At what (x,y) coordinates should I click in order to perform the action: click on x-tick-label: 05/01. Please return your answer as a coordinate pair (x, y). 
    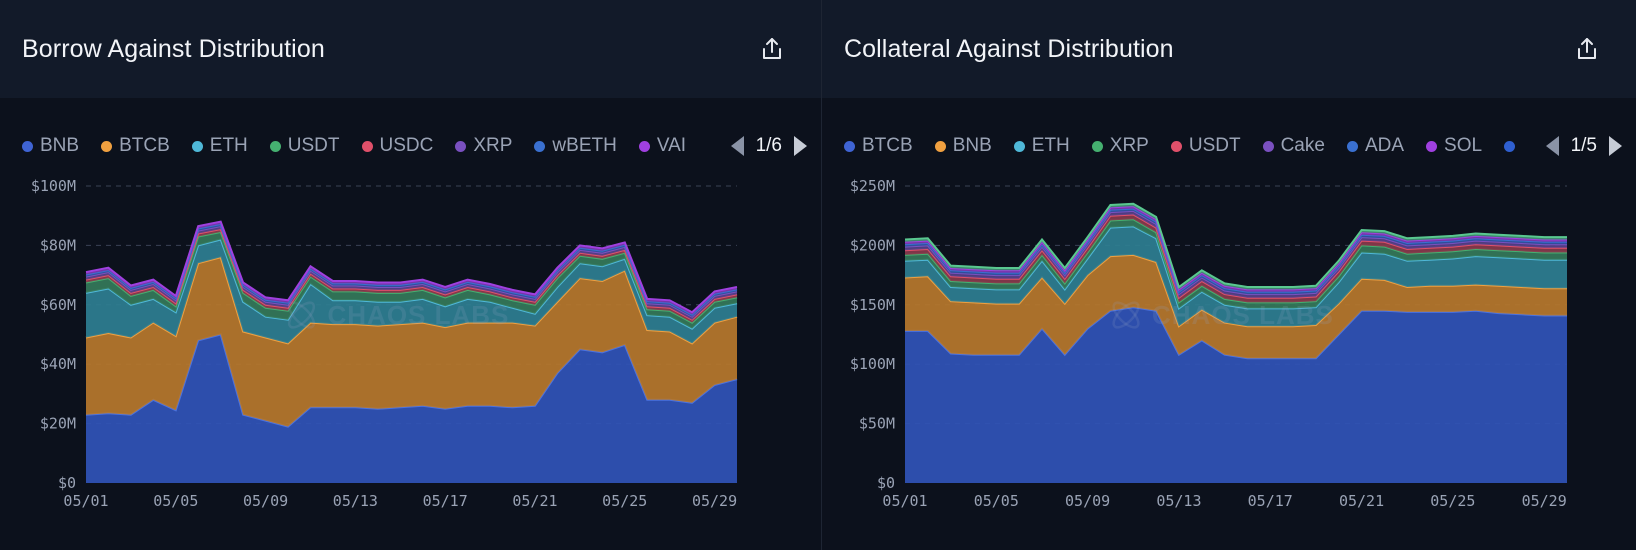
    Looking at the image, I should click on (85, 501).